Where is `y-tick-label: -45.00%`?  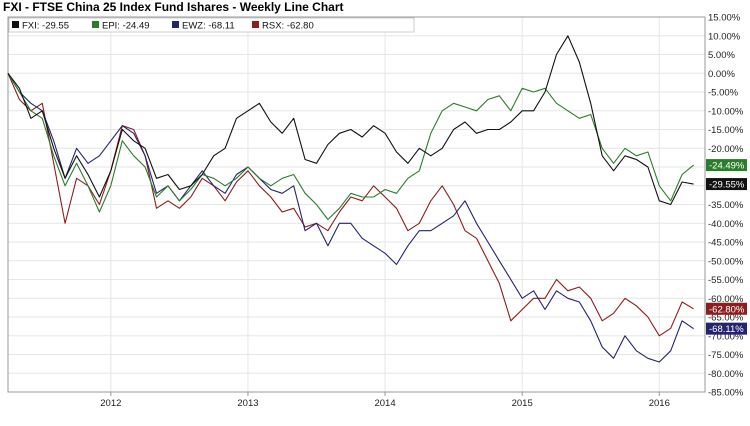
y-tick-label: -45.00% is located at coordinates (726, 243).